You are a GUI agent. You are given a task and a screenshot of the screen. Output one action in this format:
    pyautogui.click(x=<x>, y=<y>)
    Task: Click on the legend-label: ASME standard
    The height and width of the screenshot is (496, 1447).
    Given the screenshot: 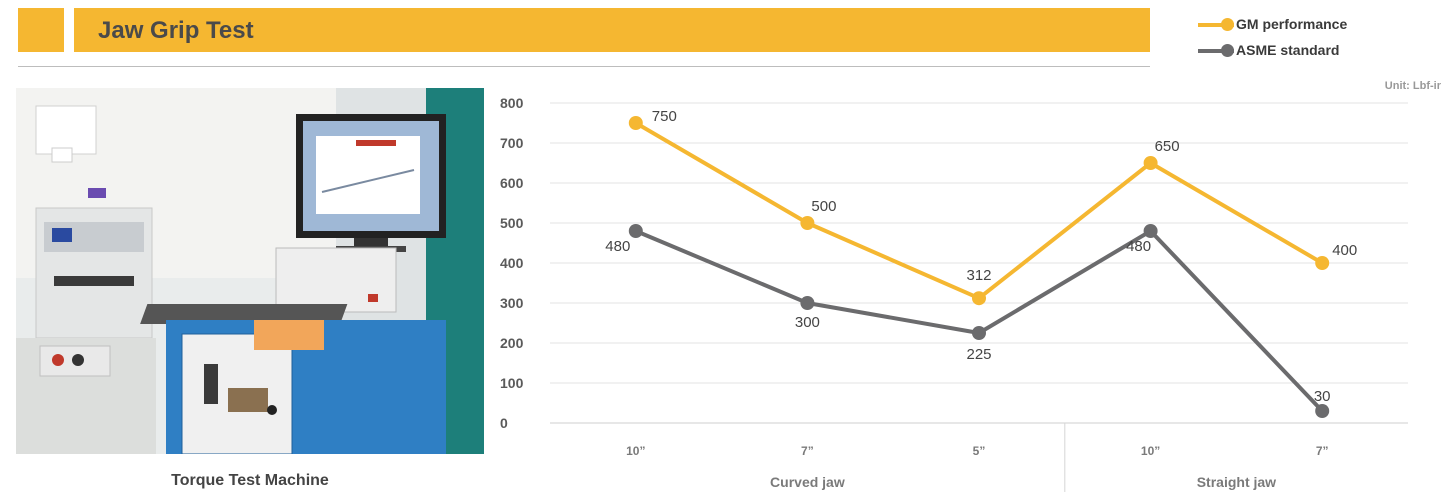 What is the action you would take?
    pyautogui.click(x=1288, y=50)
    